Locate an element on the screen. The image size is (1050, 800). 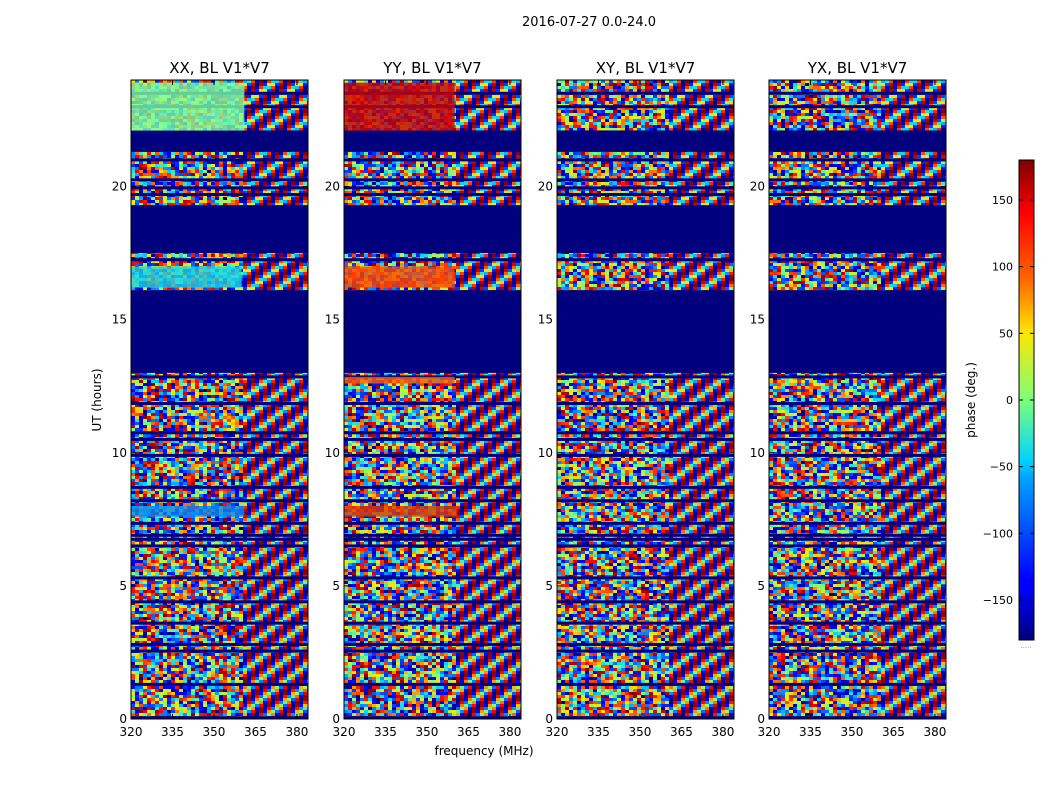
y-tick-label: 0 is located at coordinates (761, 719).